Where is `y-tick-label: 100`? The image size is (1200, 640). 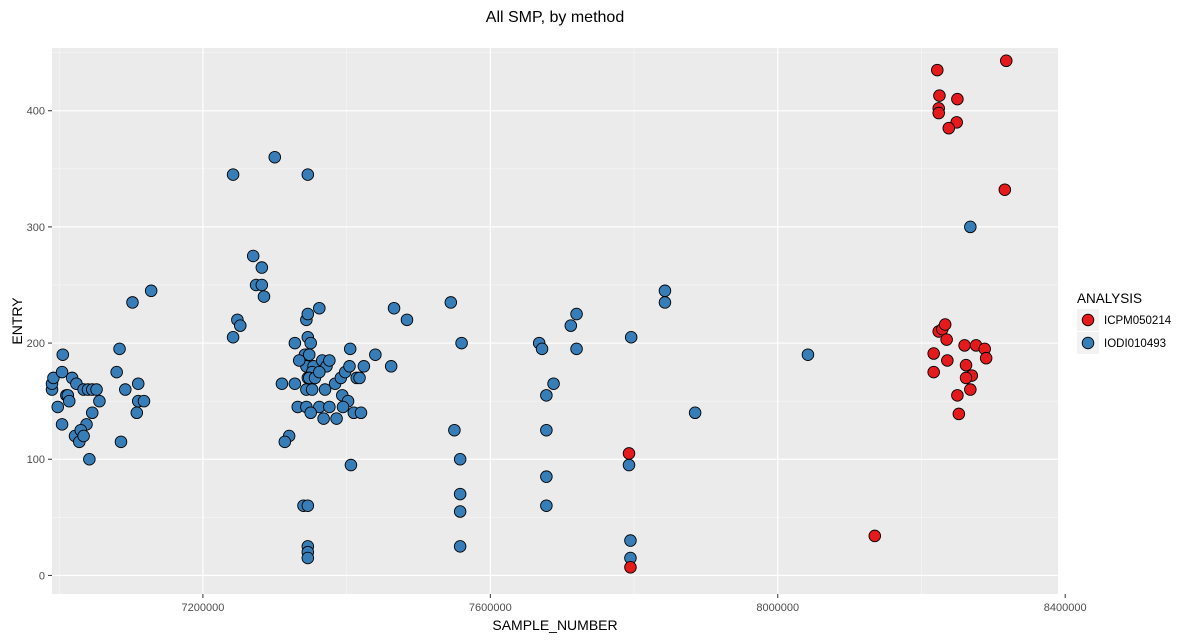 y-tick-label: 100 is located at coordinates (36, 460).